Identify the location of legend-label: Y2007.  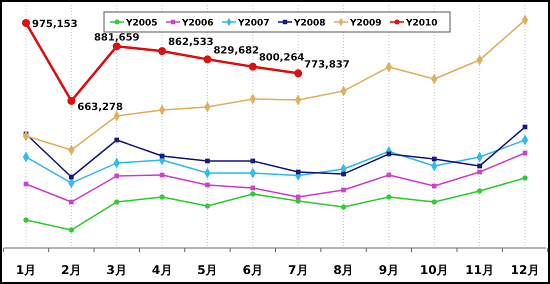
(253, 23).